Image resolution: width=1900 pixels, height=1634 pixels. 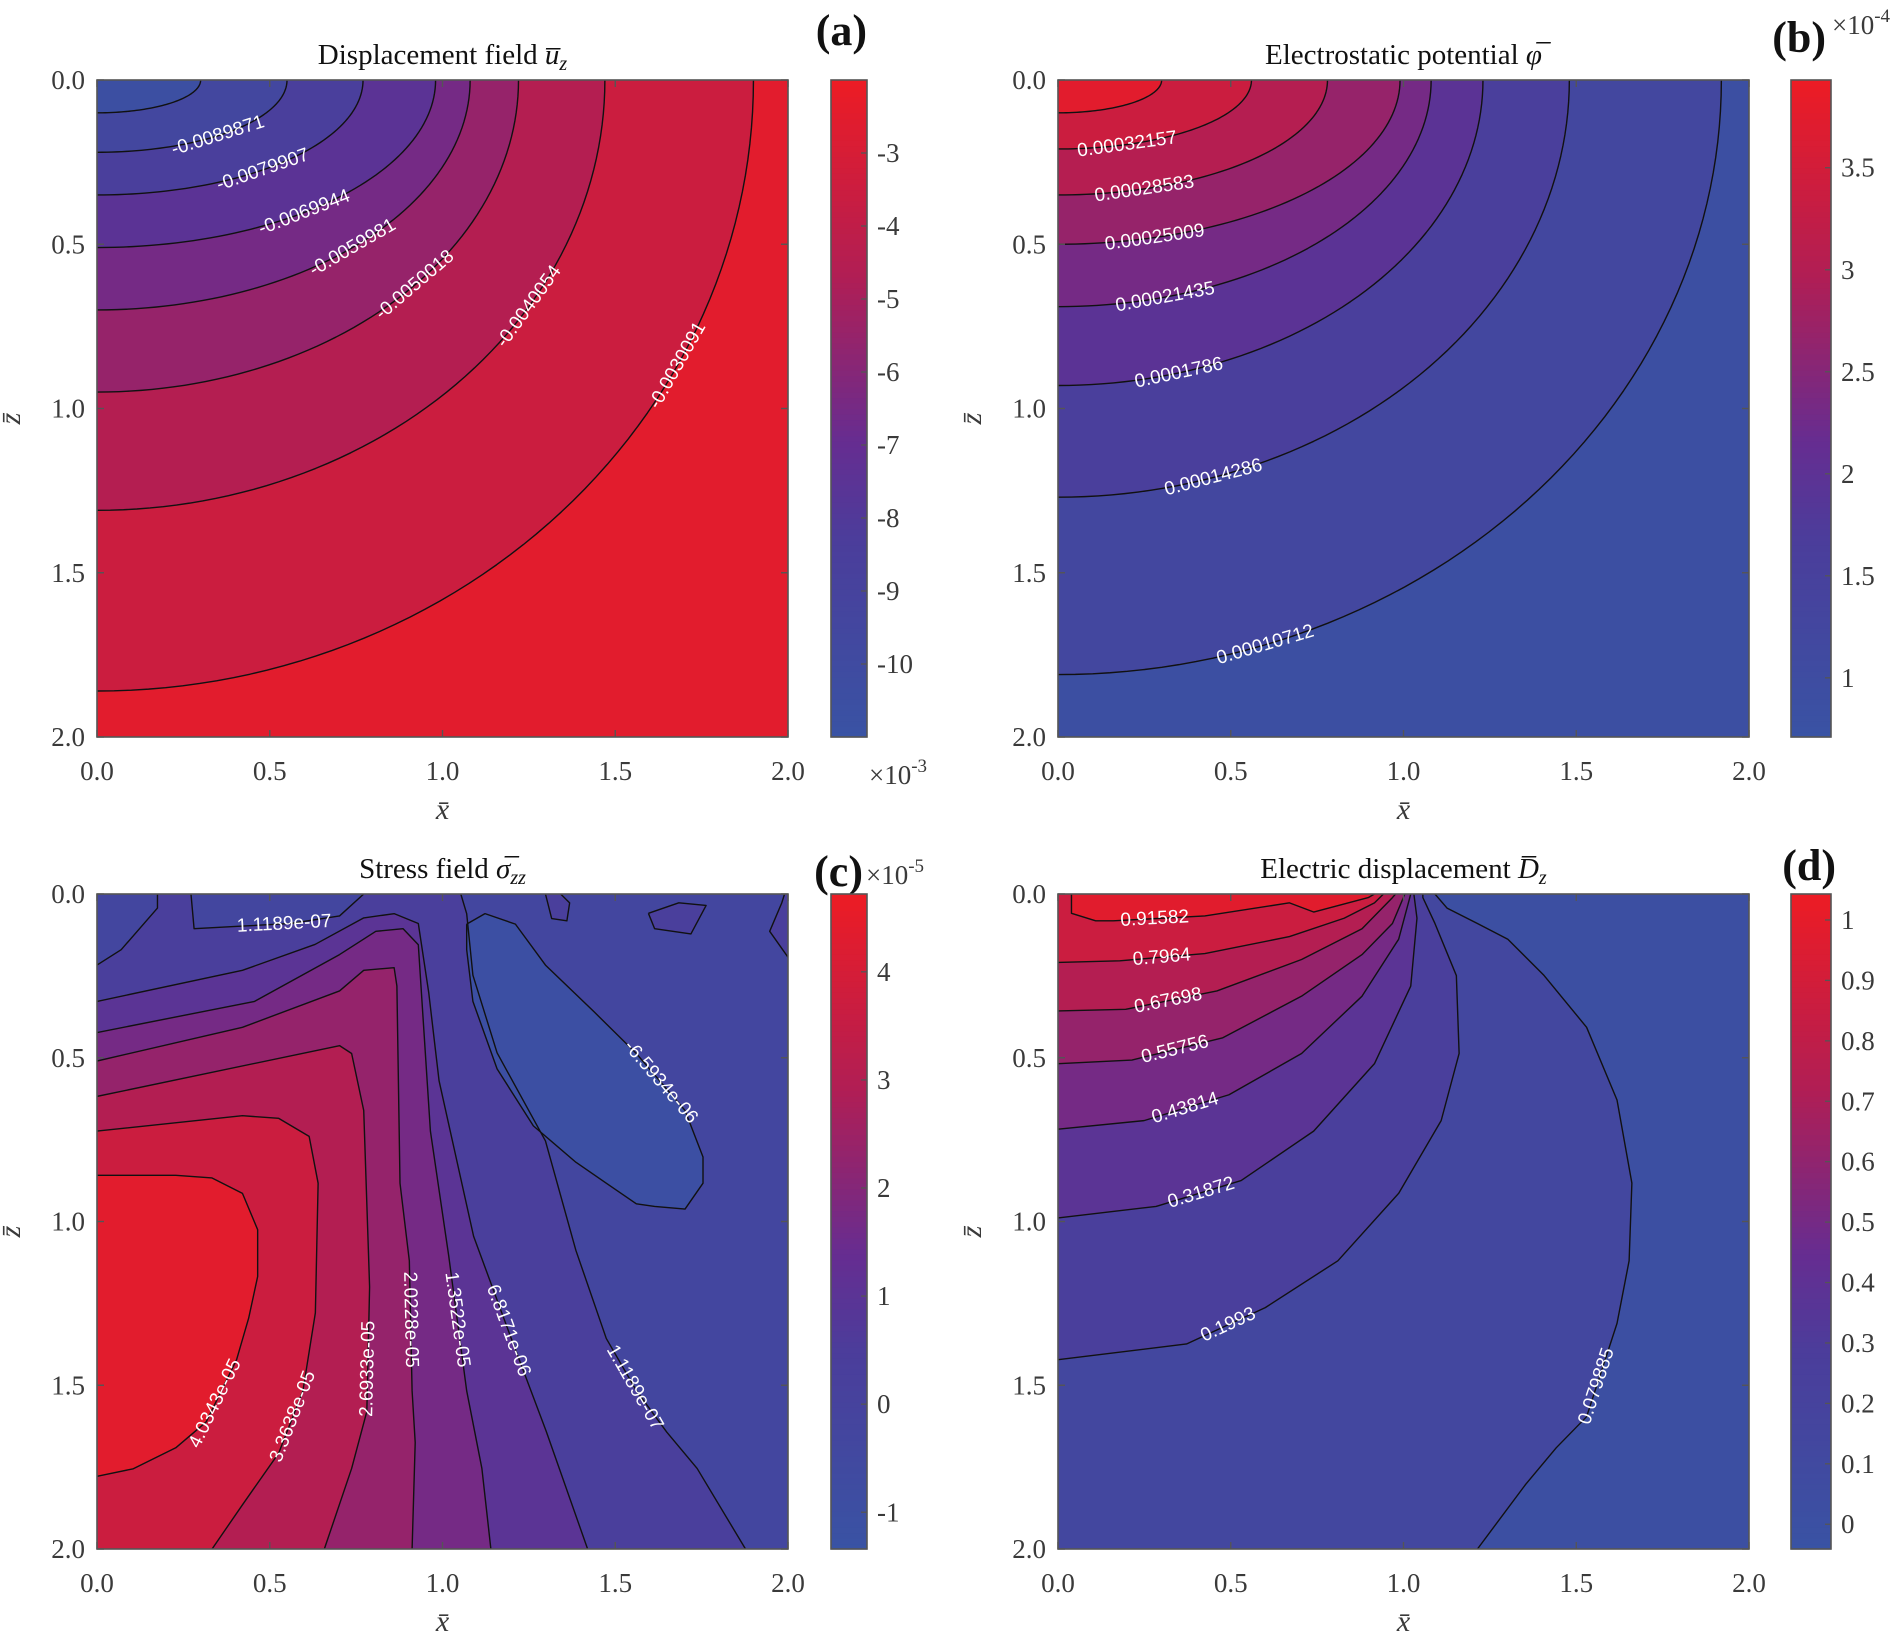 I want to click on chart-title: Stress field σ̅zz, so click(x=442, y=871).